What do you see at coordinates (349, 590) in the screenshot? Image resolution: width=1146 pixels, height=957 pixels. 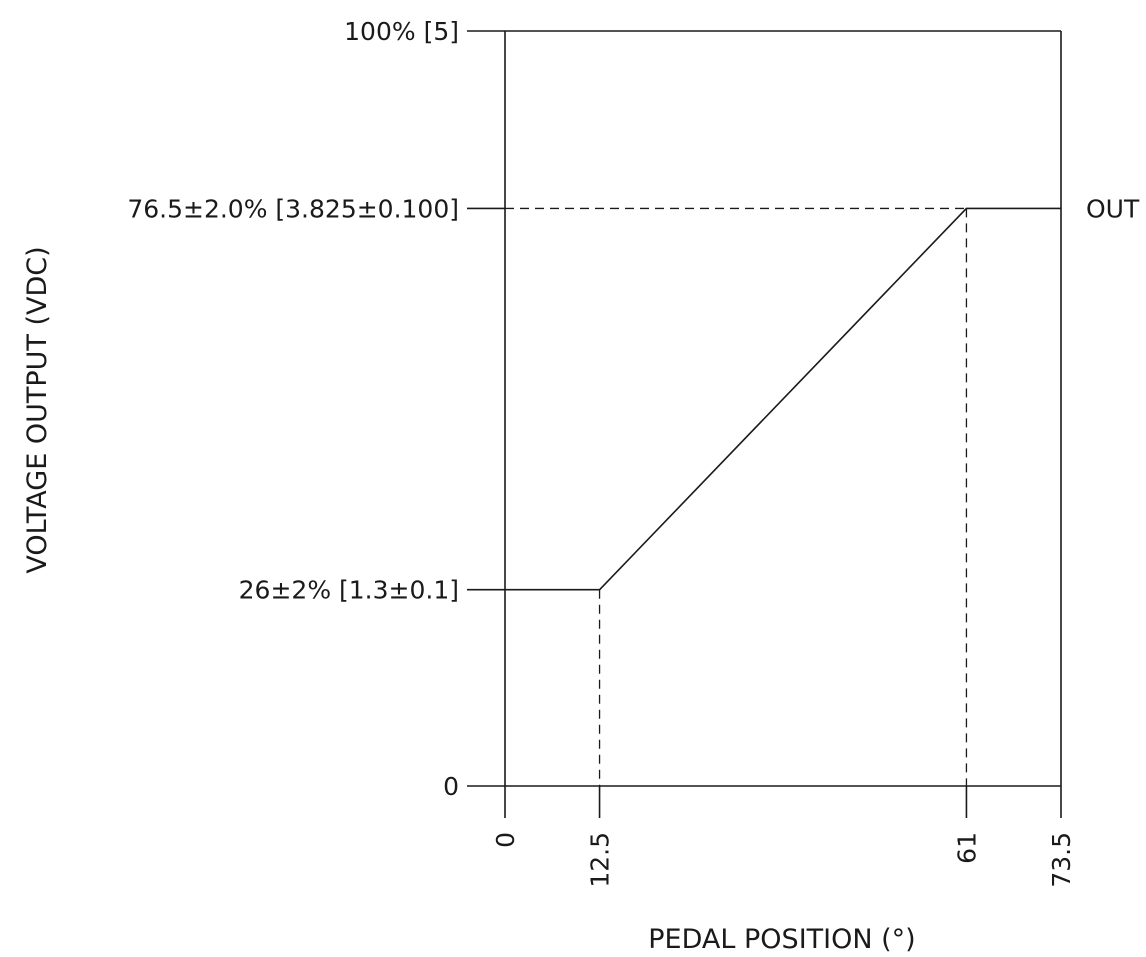 I see `y-tick-label: 26±2% [1.3±0.1]` at bounding box center [349, 590].